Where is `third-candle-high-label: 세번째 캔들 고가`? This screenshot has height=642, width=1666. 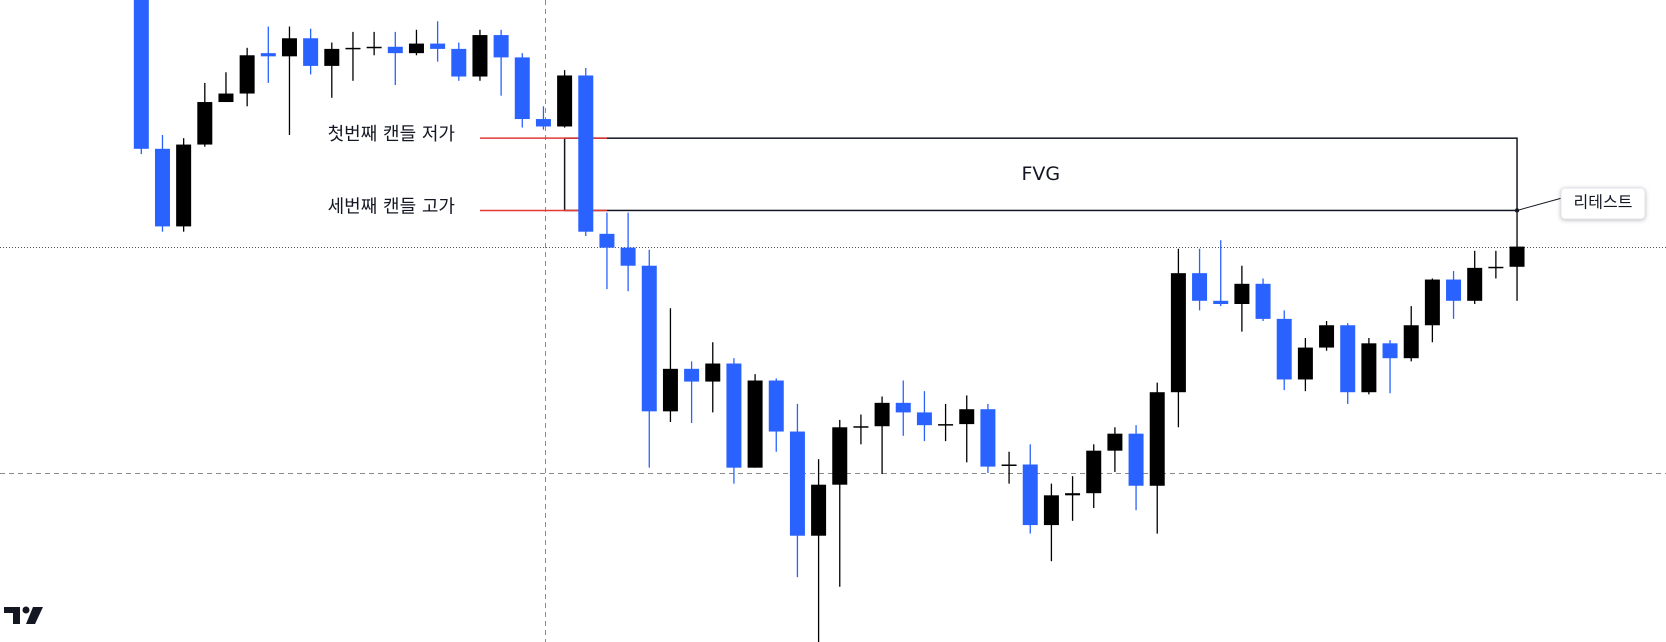
third-candle-high-label: 세번째 캔들 고가 is located at coordinates (391, 206).